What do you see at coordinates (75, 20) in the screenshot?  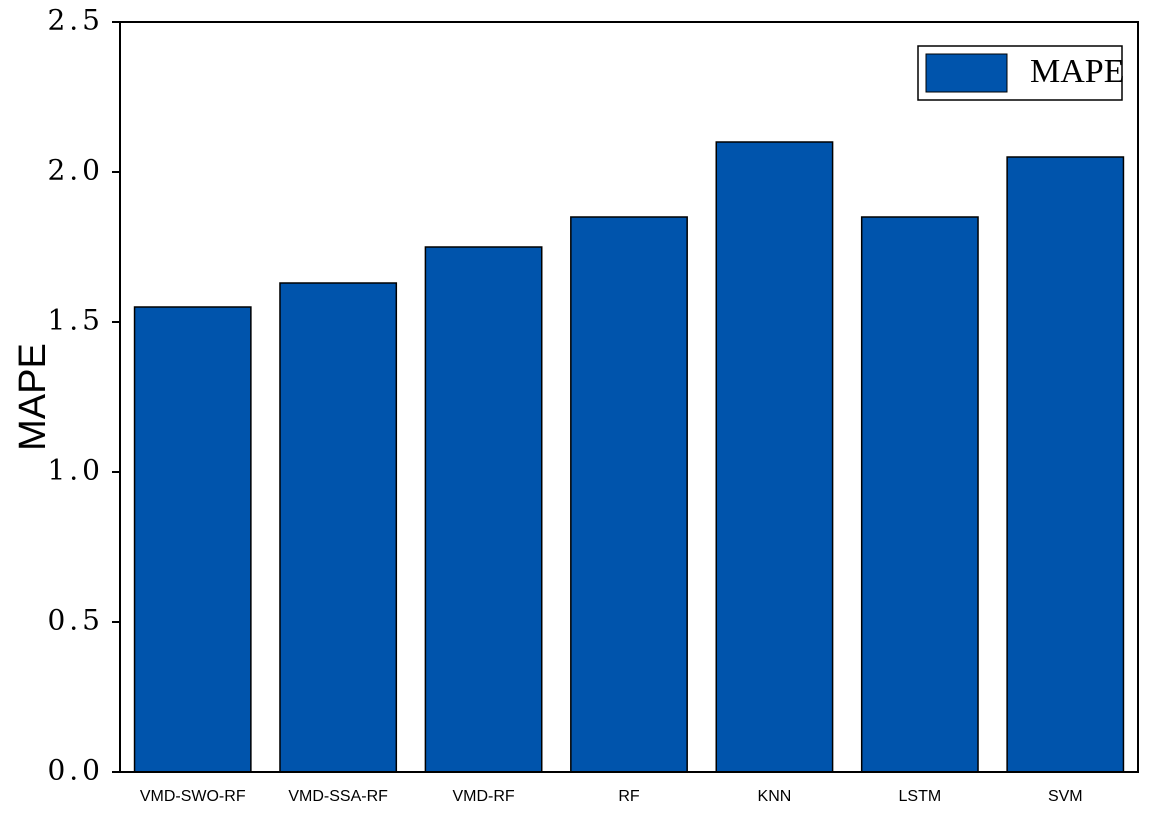 I see `y-tick-label: 2.5` at bounding box center [75, 20].